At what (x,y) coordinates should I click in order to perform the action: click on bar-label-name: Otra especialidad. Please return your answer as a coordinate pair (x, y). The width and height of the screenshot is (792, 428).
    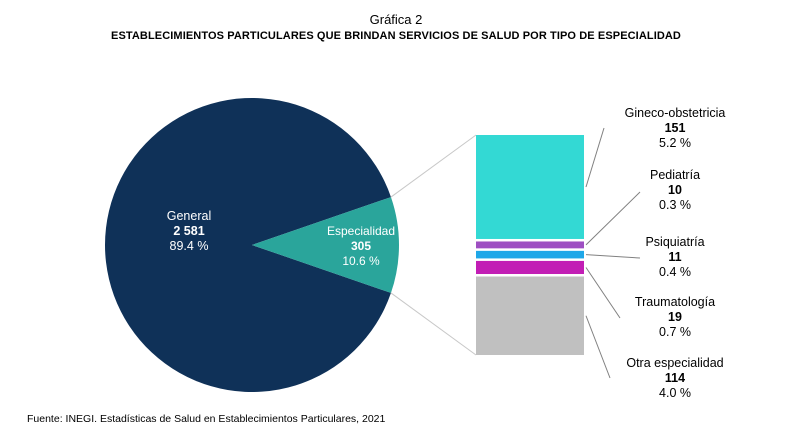
    Looking at the image, I should click on (675, 363).